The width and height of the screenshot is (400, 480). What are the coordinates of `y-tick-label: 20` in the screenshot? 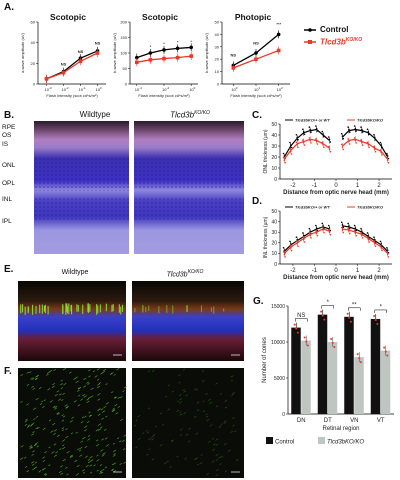 It's located at (274, 158).